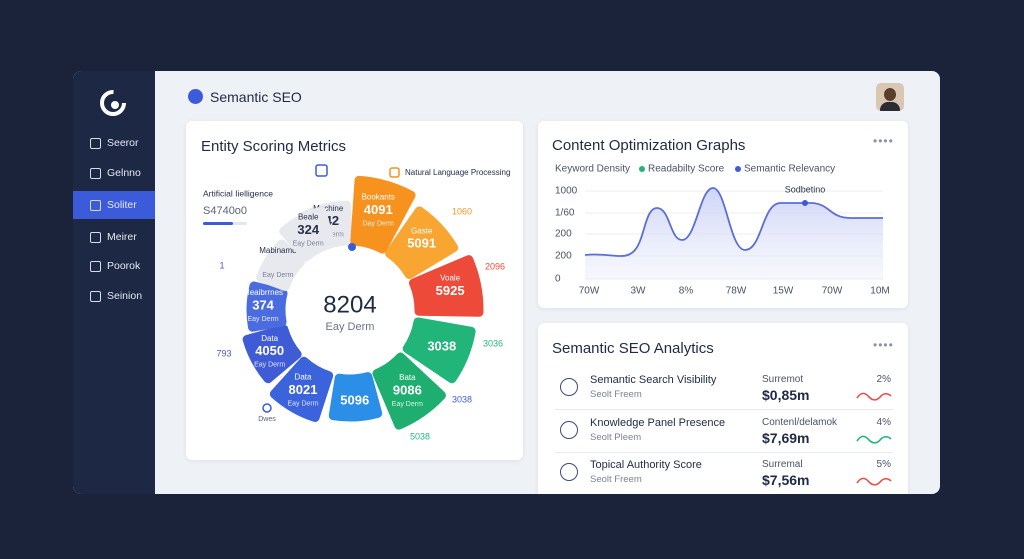  I want to click on segment-value: 5096, so click(354, 399).